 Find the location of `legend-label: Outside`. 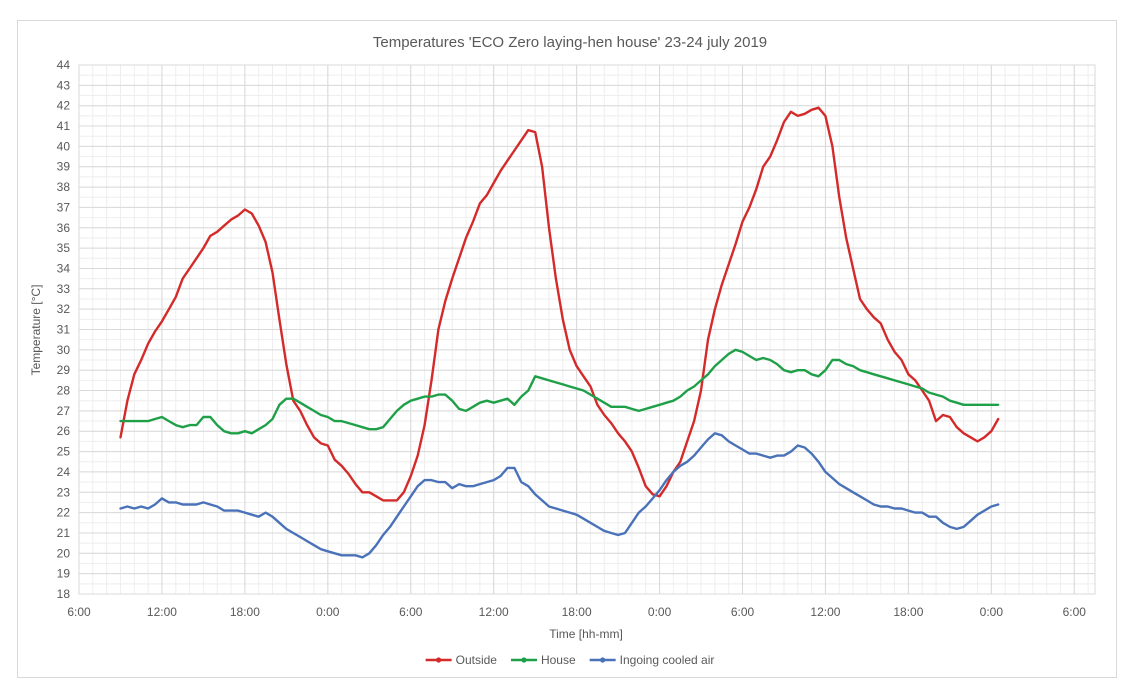

legend-label: Outside is located at coordinates (477, 660).